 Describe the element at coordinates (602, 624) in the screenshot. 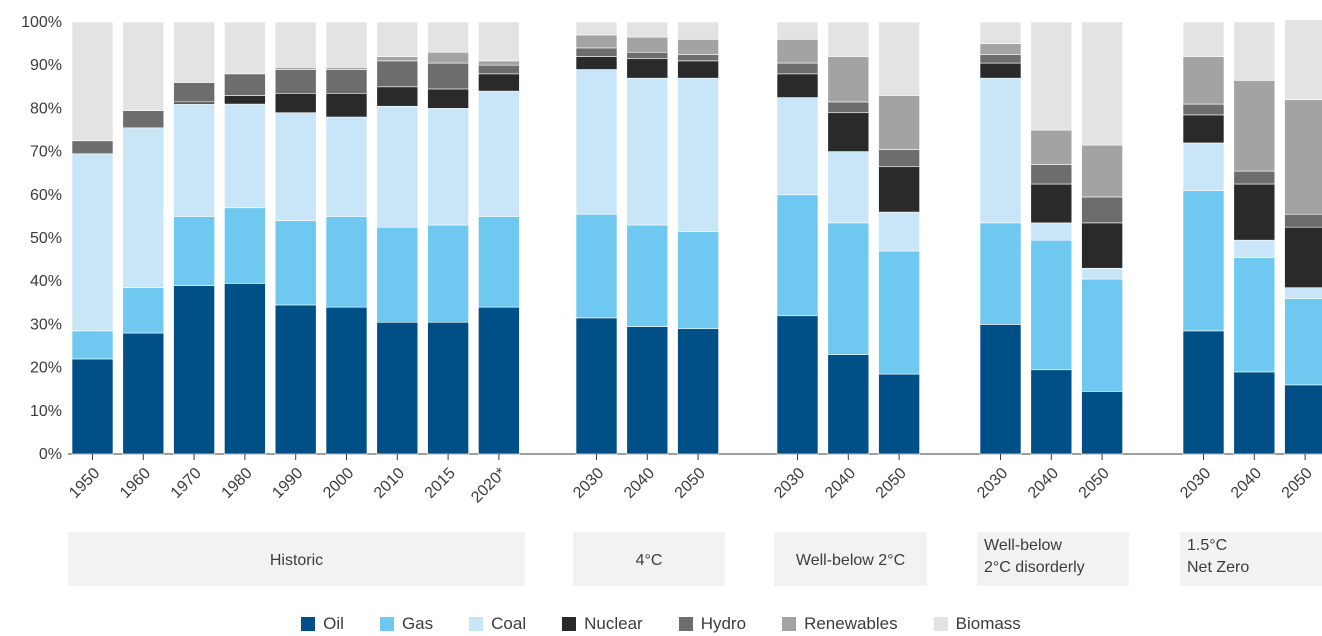

I see `legend-item: Nuclear` at that location.